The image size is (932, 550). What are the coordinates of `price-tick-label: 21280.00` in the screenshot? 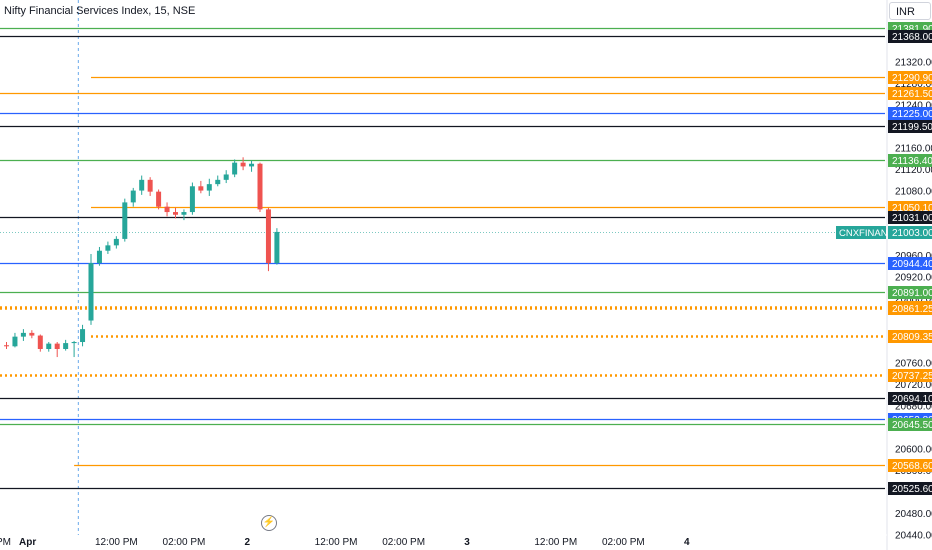 It's located at (913, 84).